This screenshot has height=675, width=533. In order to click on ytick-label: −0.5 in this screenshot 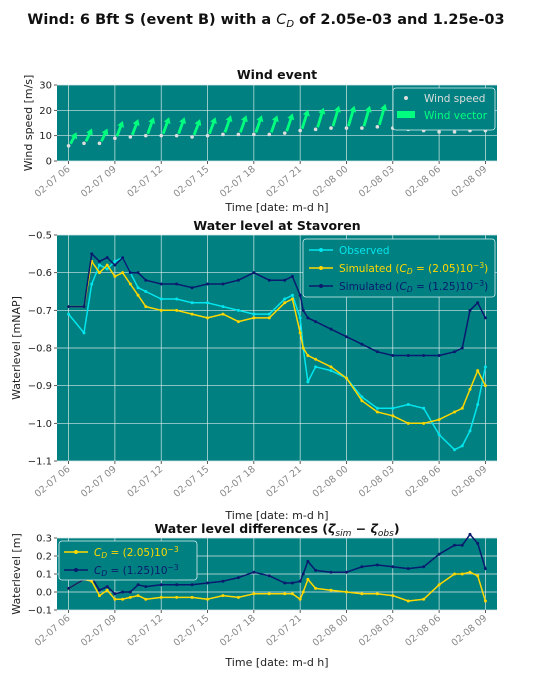, I will do `click(40, 236)`.